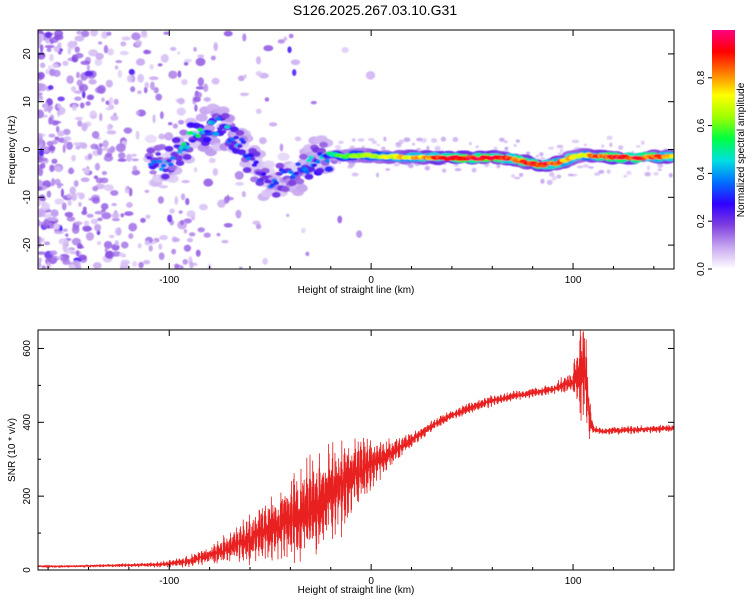  What do you see at coordinates (356, 290) in the screenshot?
I see `spectrogram-xlabel: Height of straight line (km)` at bounding box center [356, 290].